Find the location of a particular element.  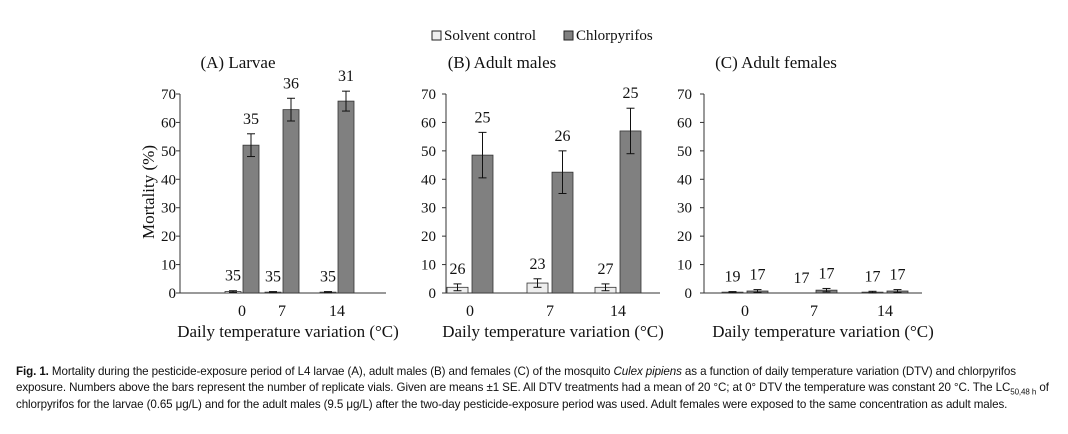

data-label: 19 is located at coordinates (733, 277).